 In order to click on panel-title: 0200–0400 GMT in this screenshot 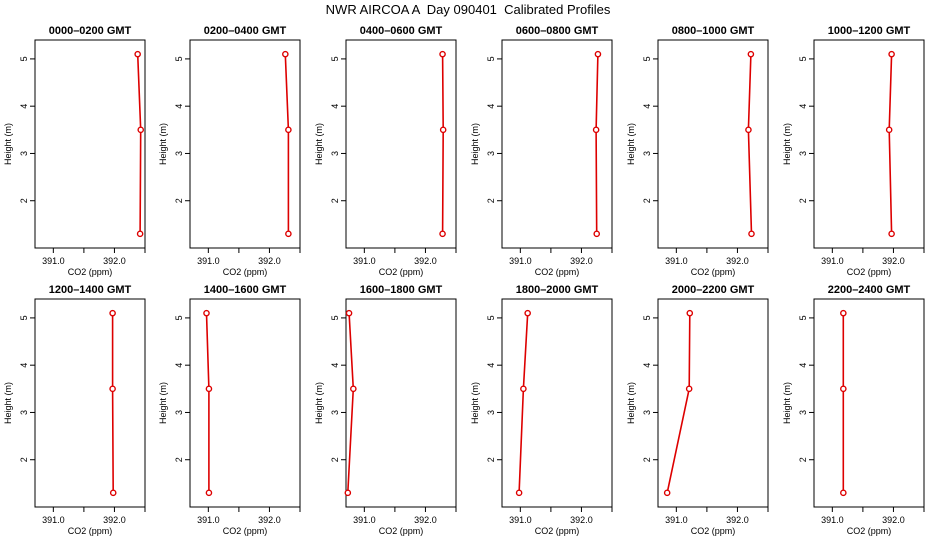, I will do `click(245, 31)`.